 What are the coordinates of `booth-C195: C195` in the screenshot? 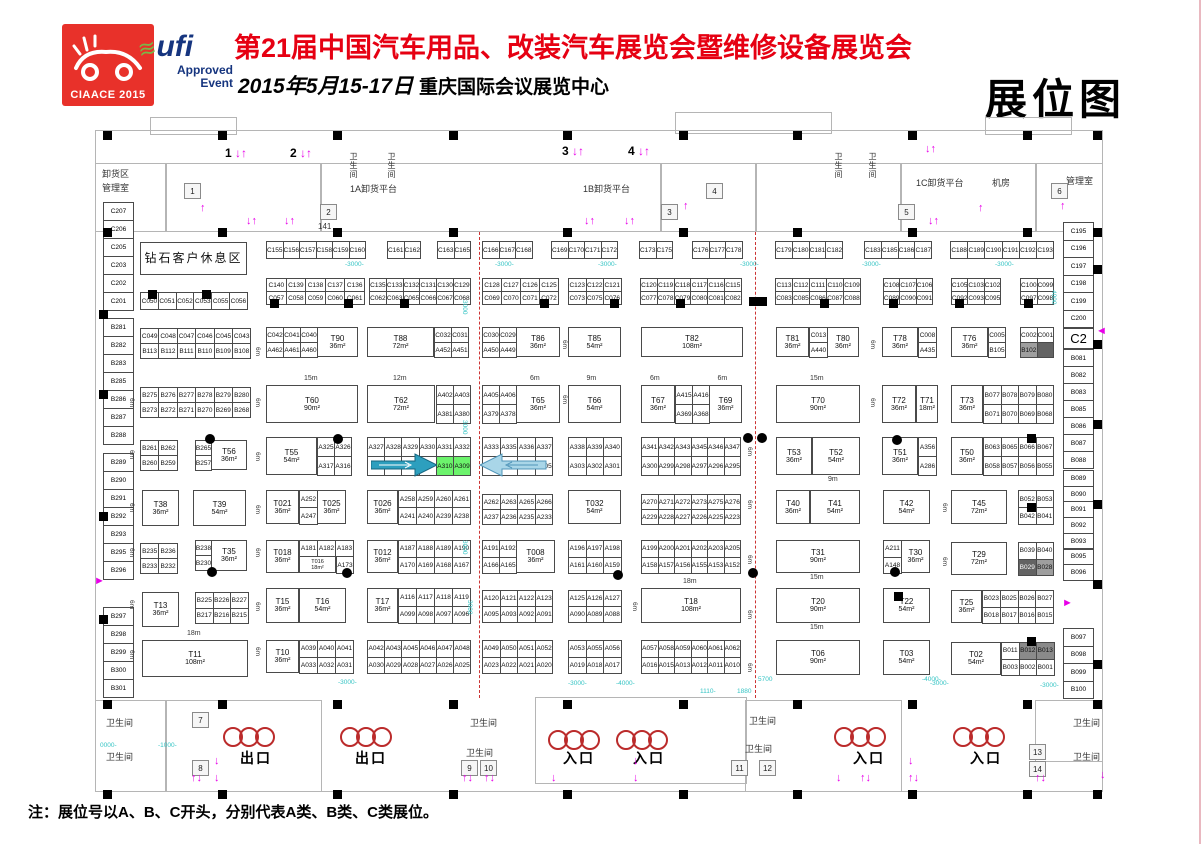 It's located at (1078, 231).